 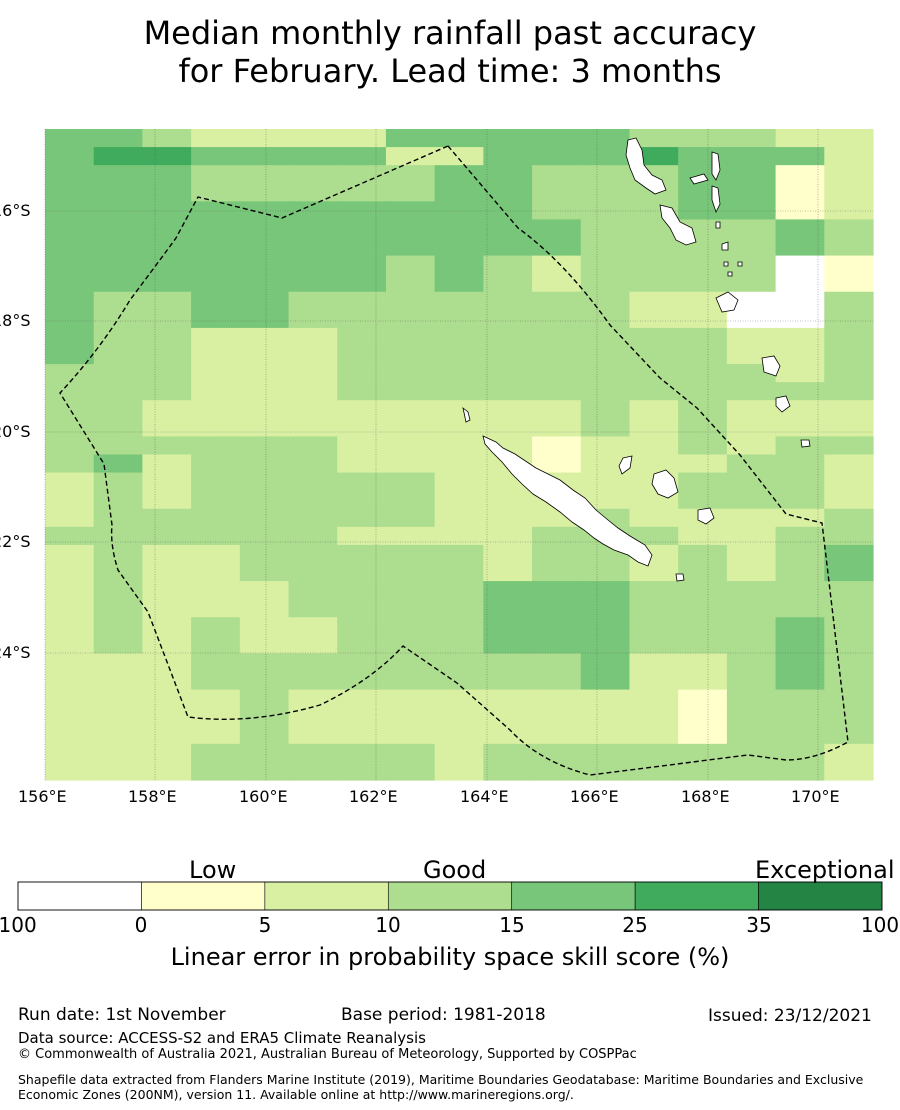 What do you see at coordinates (15, 431) in the screenshot?
I see `lat-tick-20s: 20°S` at bounding box center [15, 431].